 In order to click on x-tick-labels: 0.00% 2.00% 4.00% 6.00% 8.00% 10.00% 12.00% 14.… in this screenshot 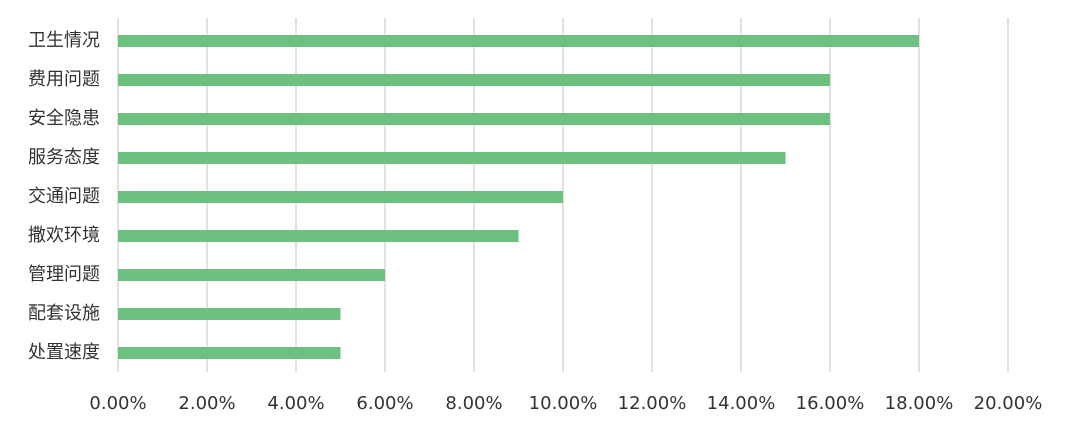, I will do `click(565, 403)`.